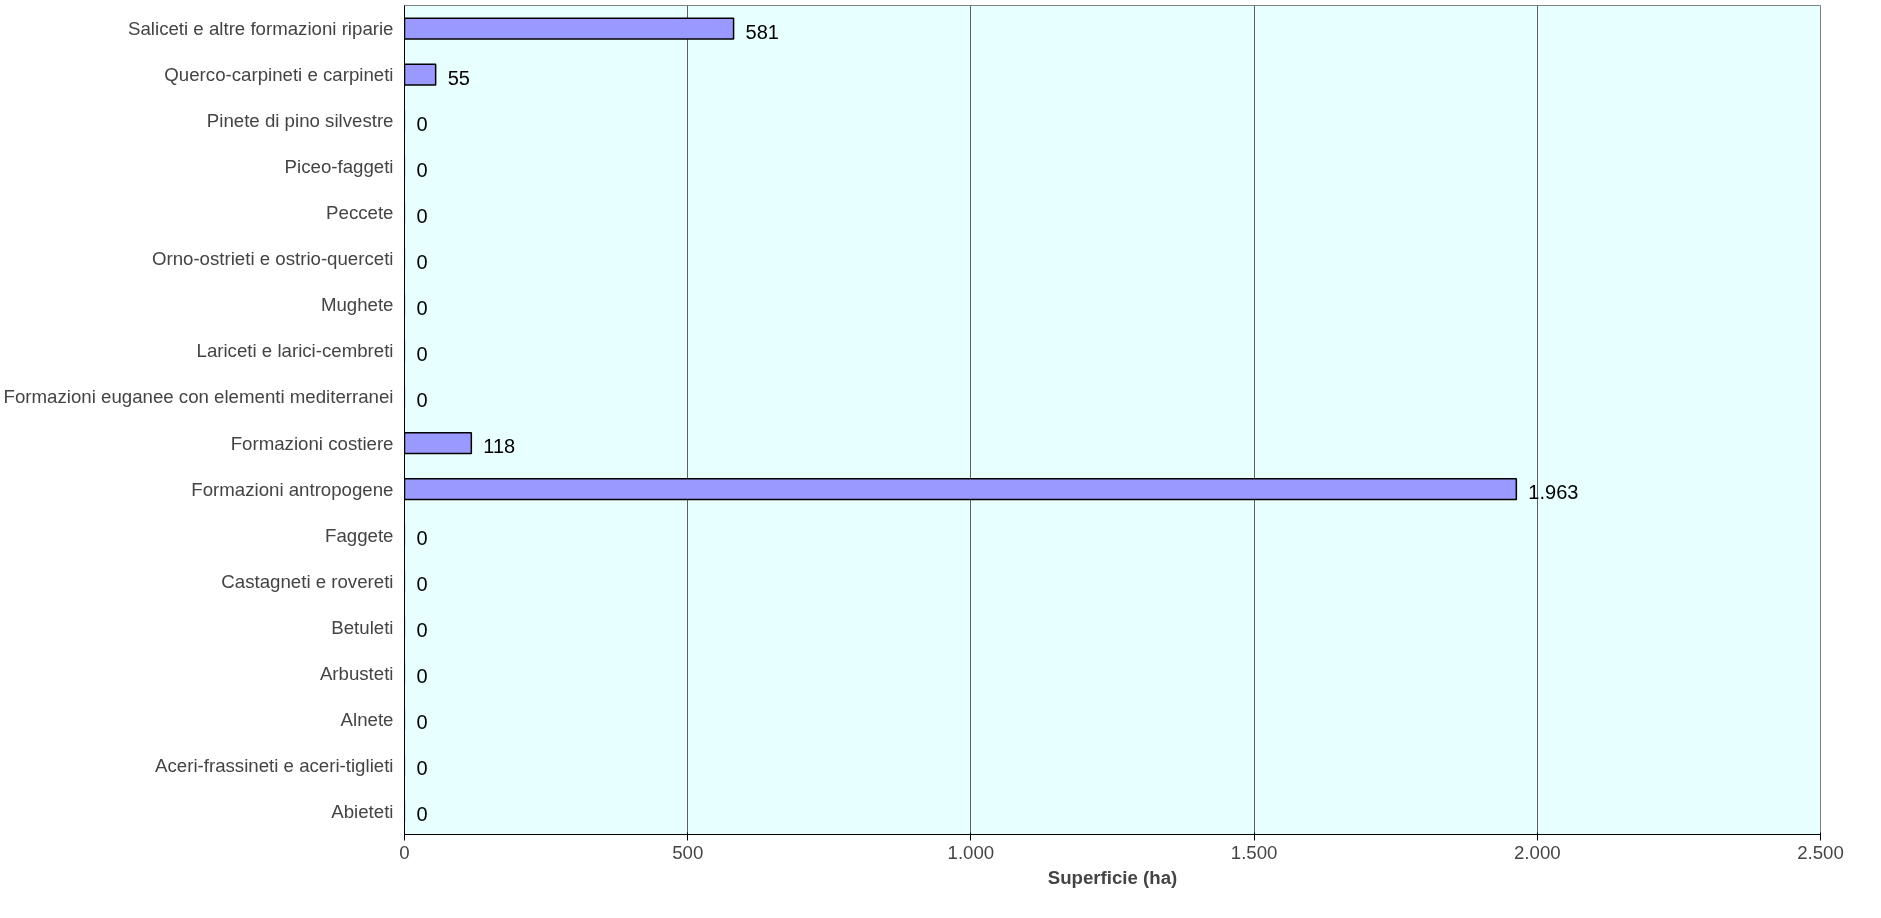  Describe the element at coordinates (292, 489) in the screenshot. I see `y-tick-label: Formazioni antropogene` at that location.